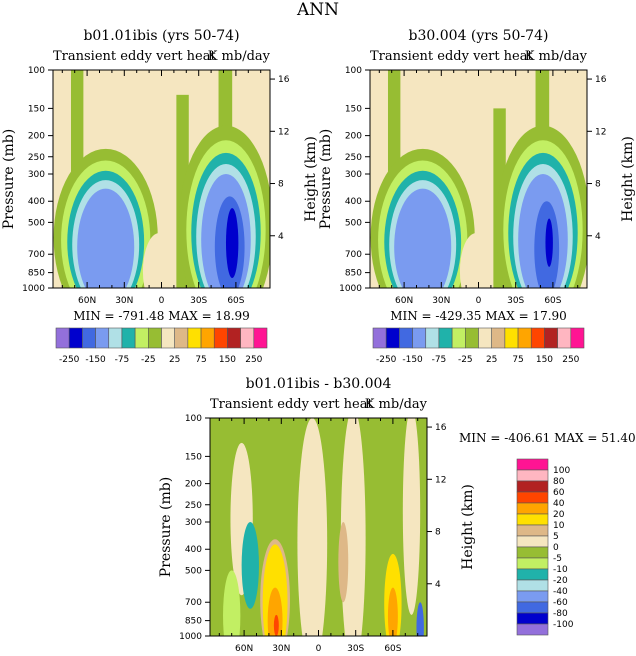 Image resolution: width=636 pixels, height=656 pixels. I want to click on colorbar-label: -250, so click(386, 360).